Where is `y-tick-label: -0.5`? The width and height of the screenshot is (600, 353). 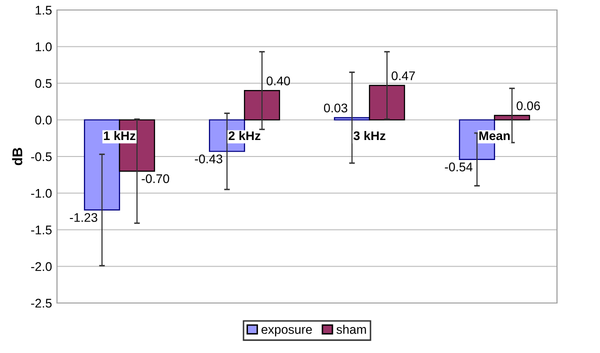
y-tick-label: -0.5 is located at coordinates (41, 157).